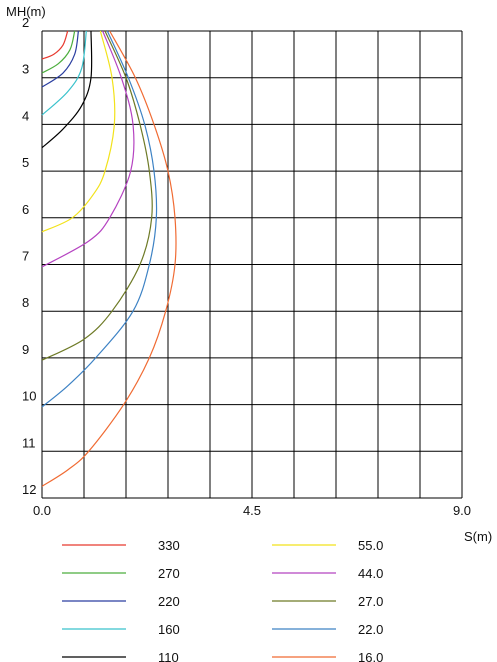  I want to click on series-curve-55.0, so click(78, 131).